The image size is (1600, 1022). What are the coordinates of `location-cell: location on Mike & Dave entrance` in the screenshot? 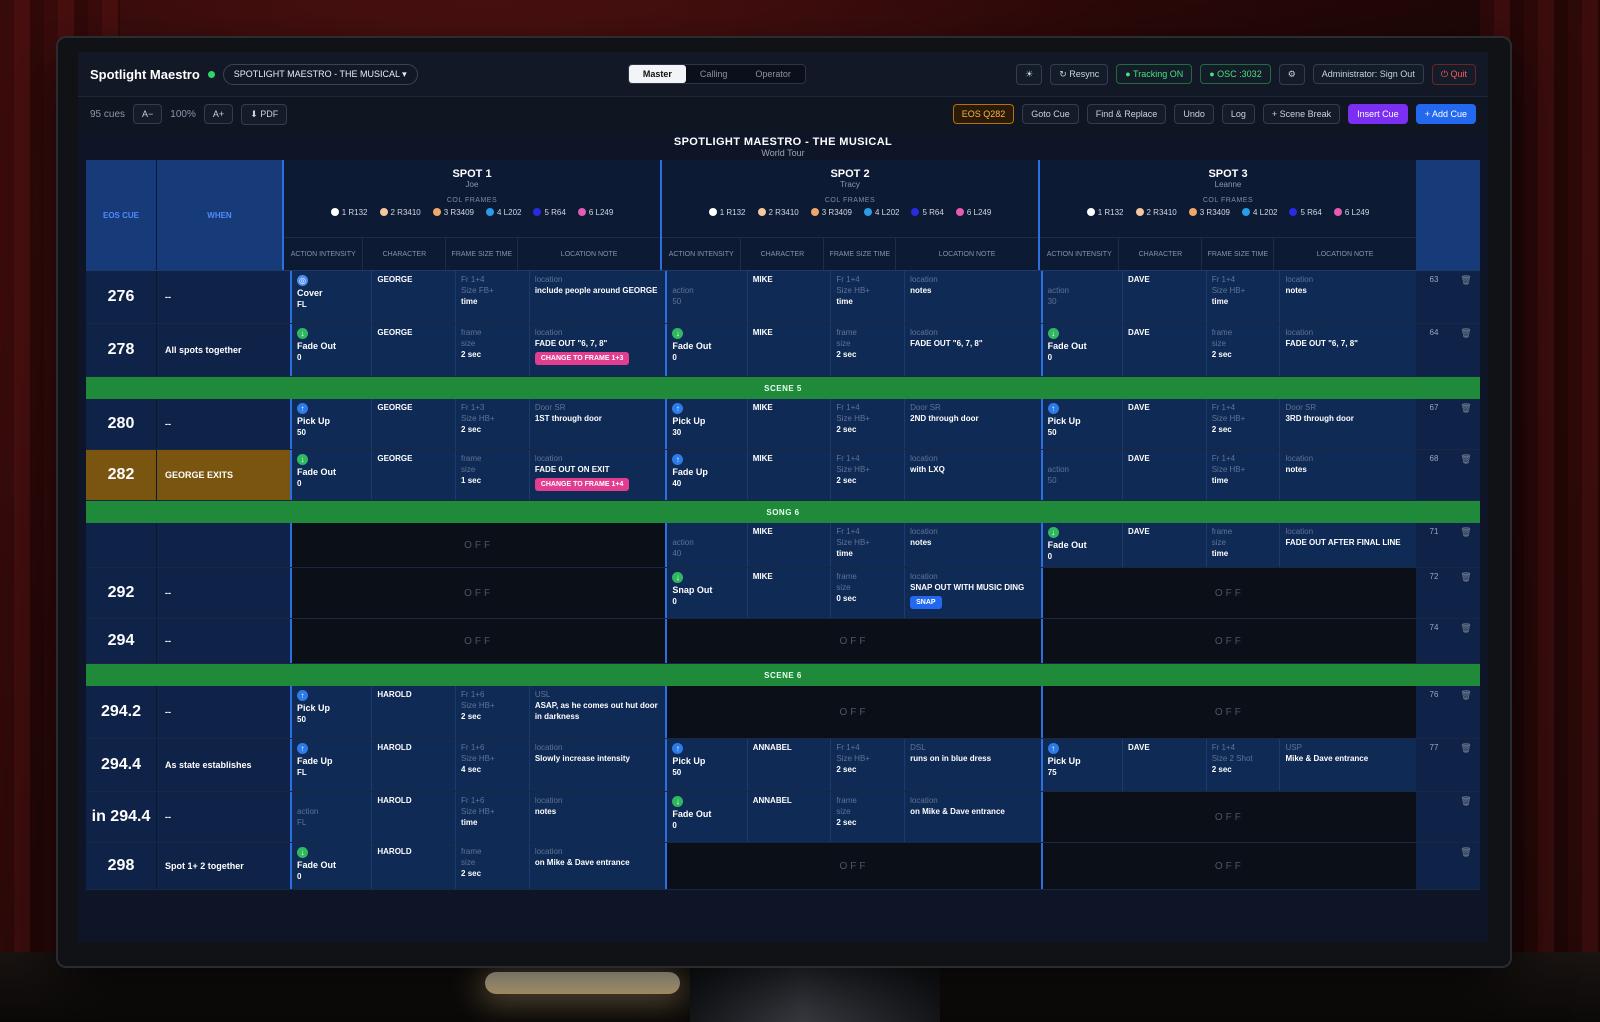 It's located at (973, 817).